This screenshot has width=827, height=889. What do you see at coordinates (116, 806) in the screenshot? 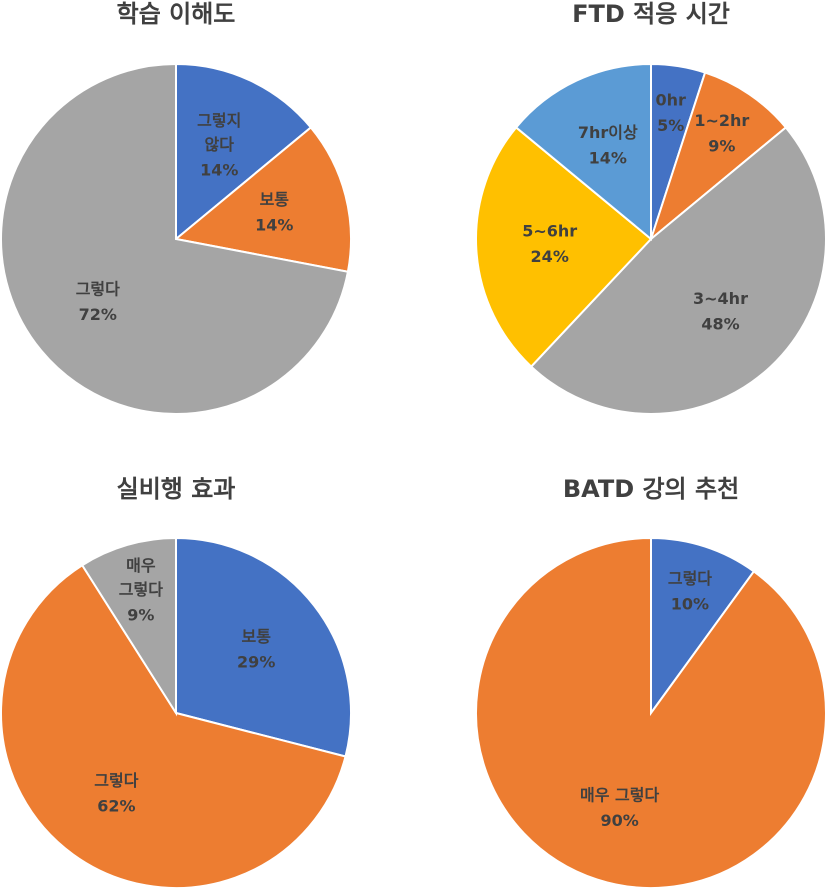
I see `data-label: 62%` at bounding box center [116, 806].